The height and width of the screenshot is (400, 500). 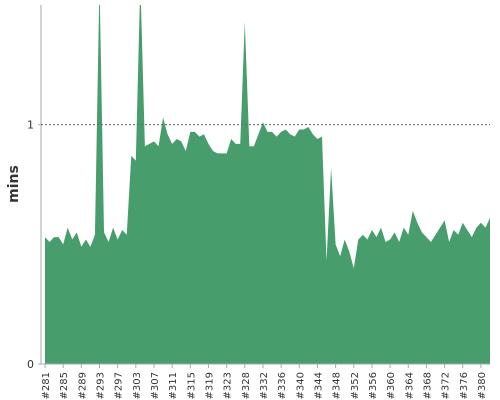 I want to click on x-tick-label: #285, so click(x=64, y=385).